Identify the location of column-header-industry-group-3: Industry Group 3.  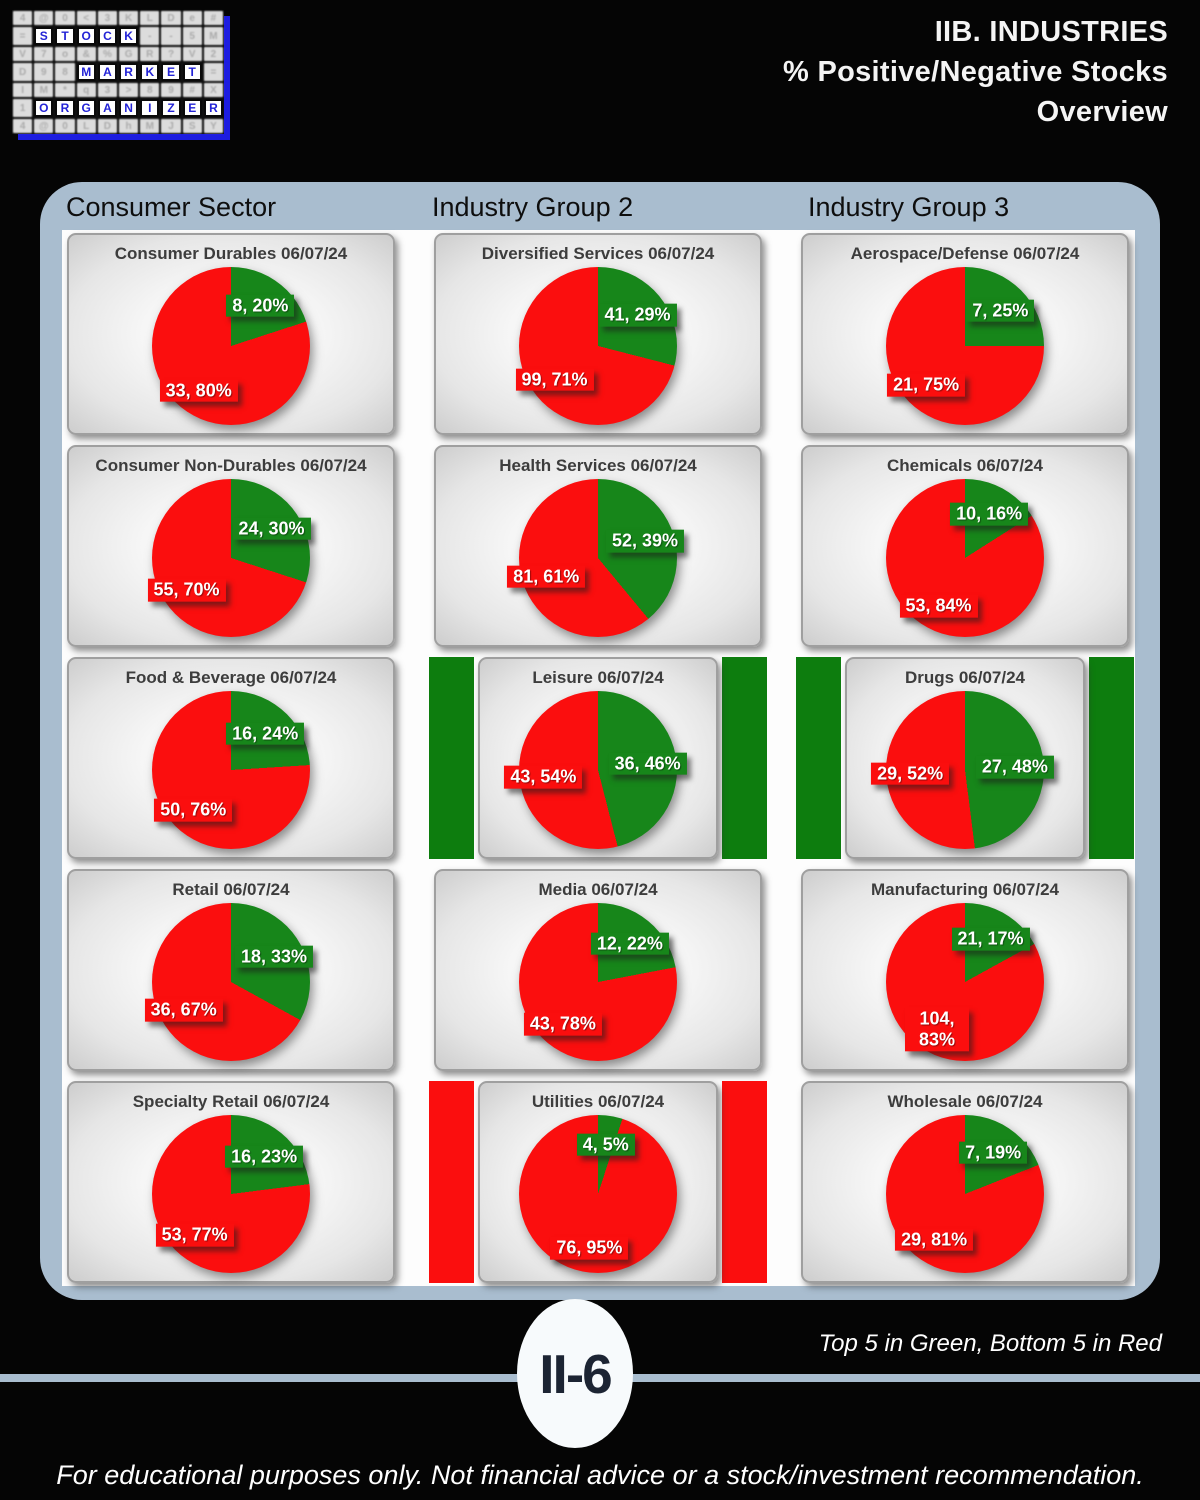
(909, 207).